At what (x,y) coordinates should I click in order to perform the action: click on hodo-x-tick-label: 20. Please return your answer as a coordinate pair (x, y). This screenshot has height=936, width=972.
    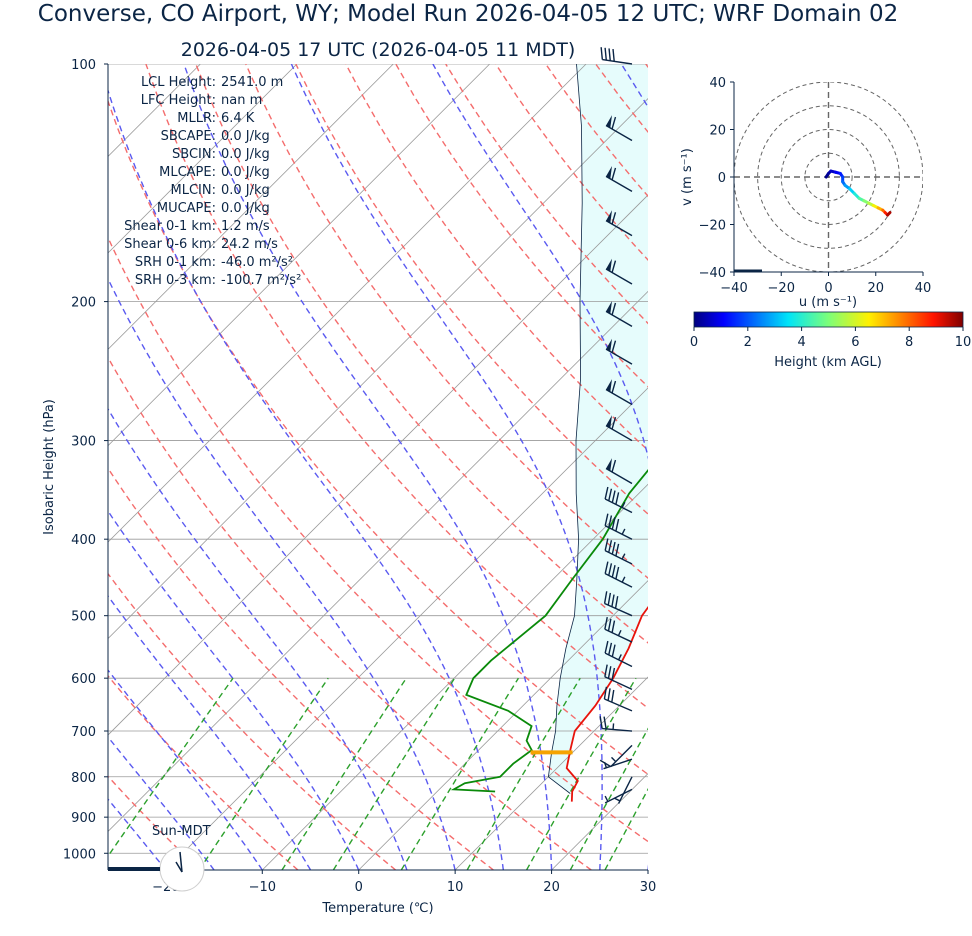
    Looking at the image, I should click on (875, 288).